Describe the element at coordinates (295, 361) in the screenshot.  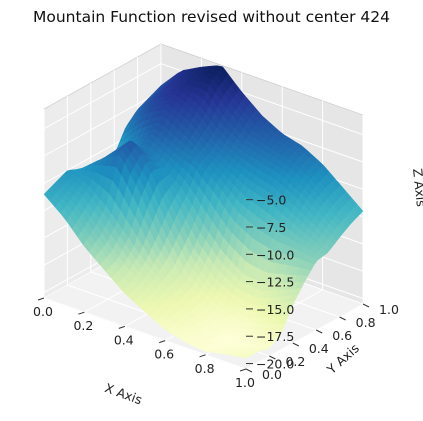
I see `y-tick-label: 0.2` at that location.